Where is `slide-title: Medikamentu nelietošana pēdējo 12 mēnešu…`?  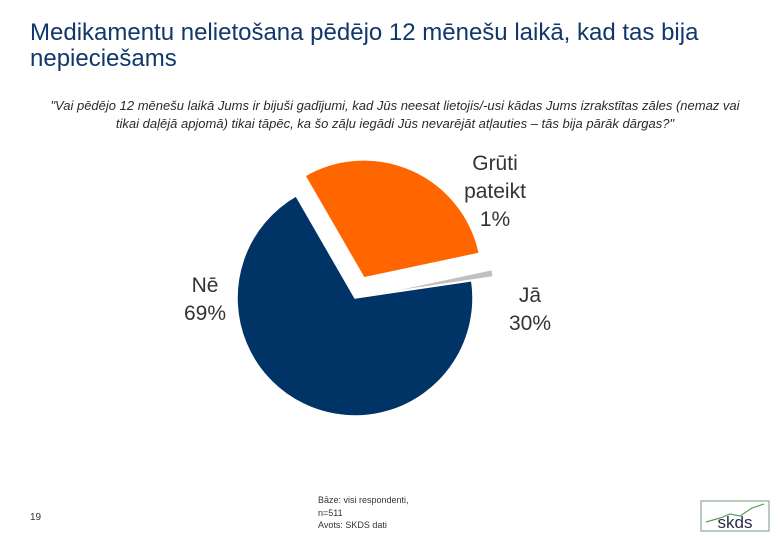 slide-title: Medikamentu nelietošana pēdējo 12 mēnešu… is located at coordinates (364, 45).